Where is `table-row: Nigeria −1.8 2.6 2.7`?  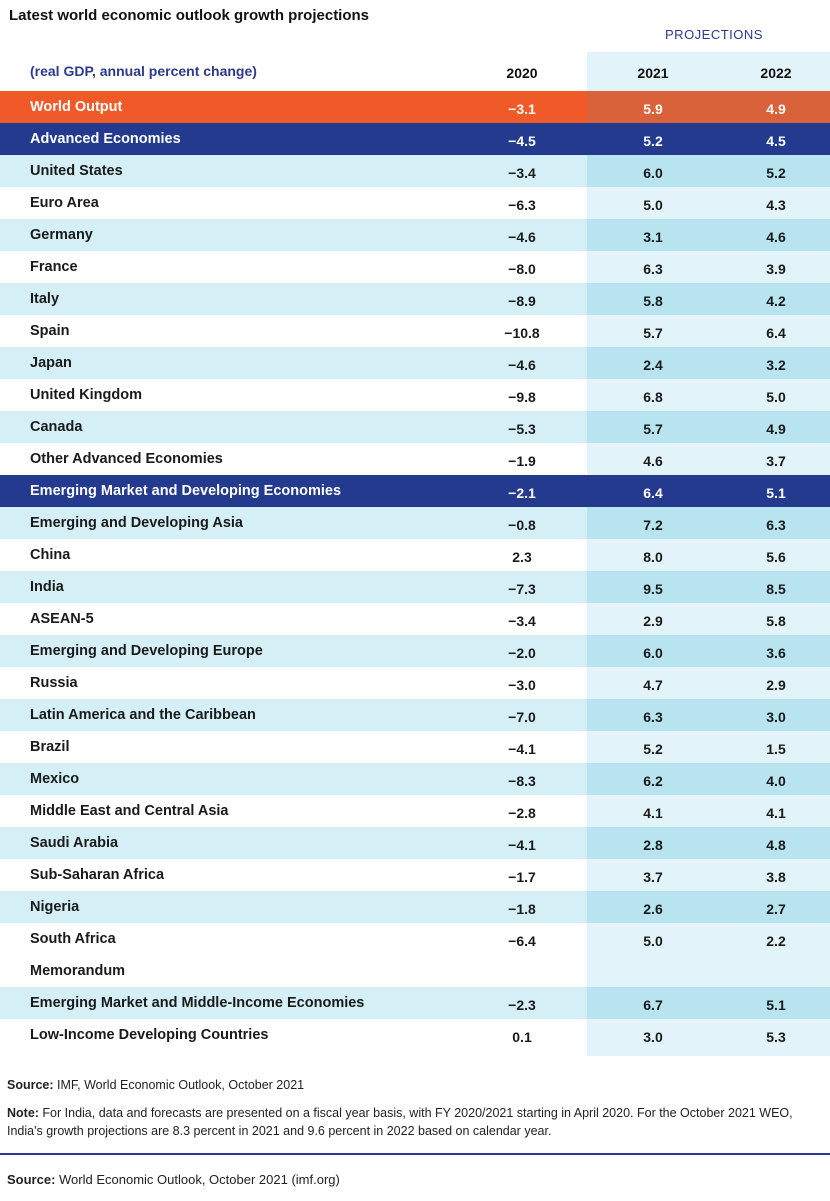 table-row: Nigeria −1.8 2.6 2.7 is located at coordinates (415, 907).